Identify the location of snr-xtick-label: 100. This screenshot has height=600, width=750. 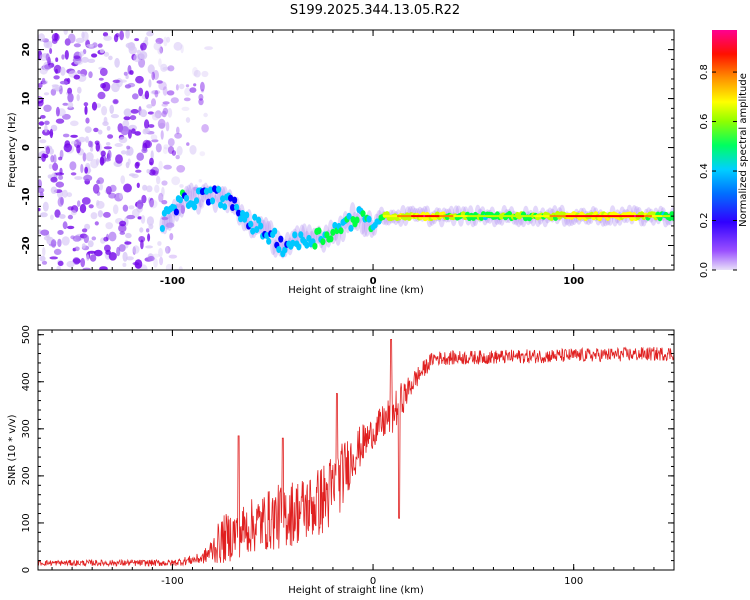
(573, 581).